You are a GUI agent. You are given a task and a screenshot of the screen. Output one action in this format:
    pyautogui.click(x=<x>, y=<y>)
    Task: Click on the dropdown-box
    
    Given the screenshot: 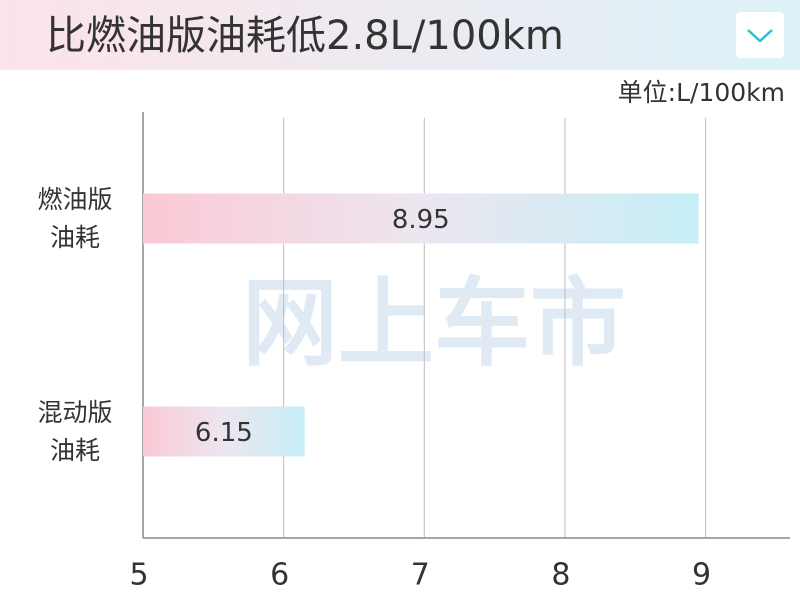 What is the action you would take?
    pyautogui.click(x=760, y=35)
    